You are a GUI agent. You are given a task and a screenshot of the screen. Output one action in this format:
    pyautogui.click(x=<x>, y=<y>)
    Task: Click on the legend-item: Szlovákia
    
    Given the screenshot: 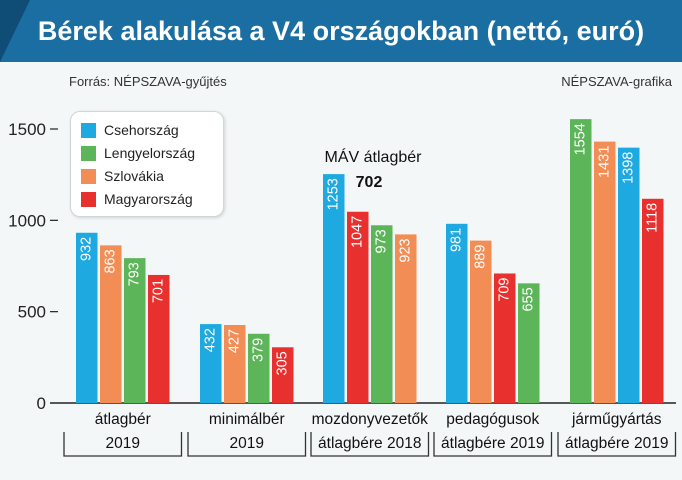 What is the action you would take?
    pyautogui.click(x=122, y=176)
    